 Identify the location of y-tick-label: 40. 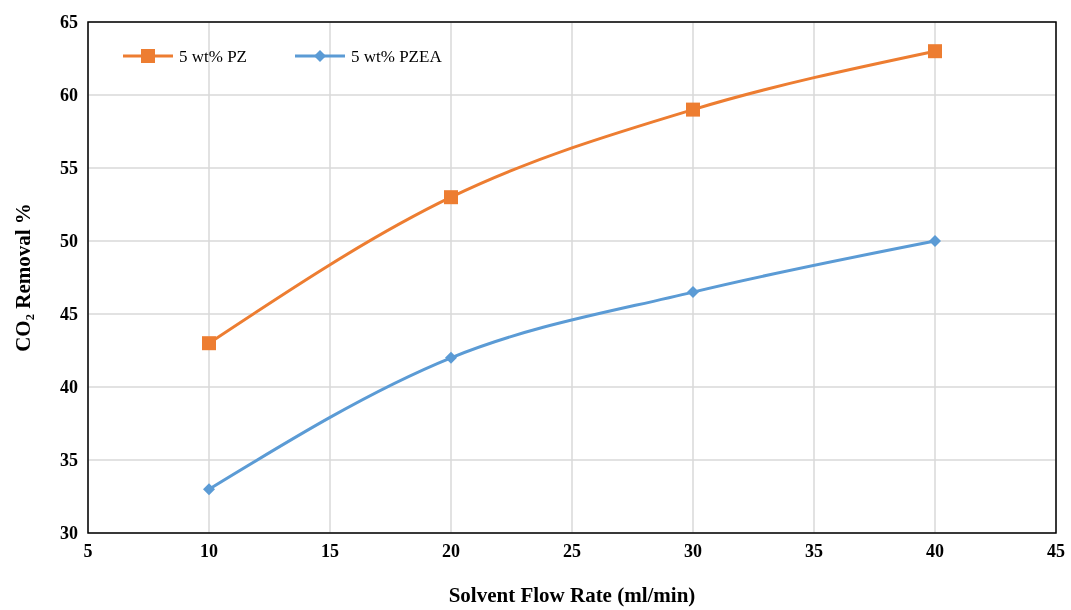
(69, 387).